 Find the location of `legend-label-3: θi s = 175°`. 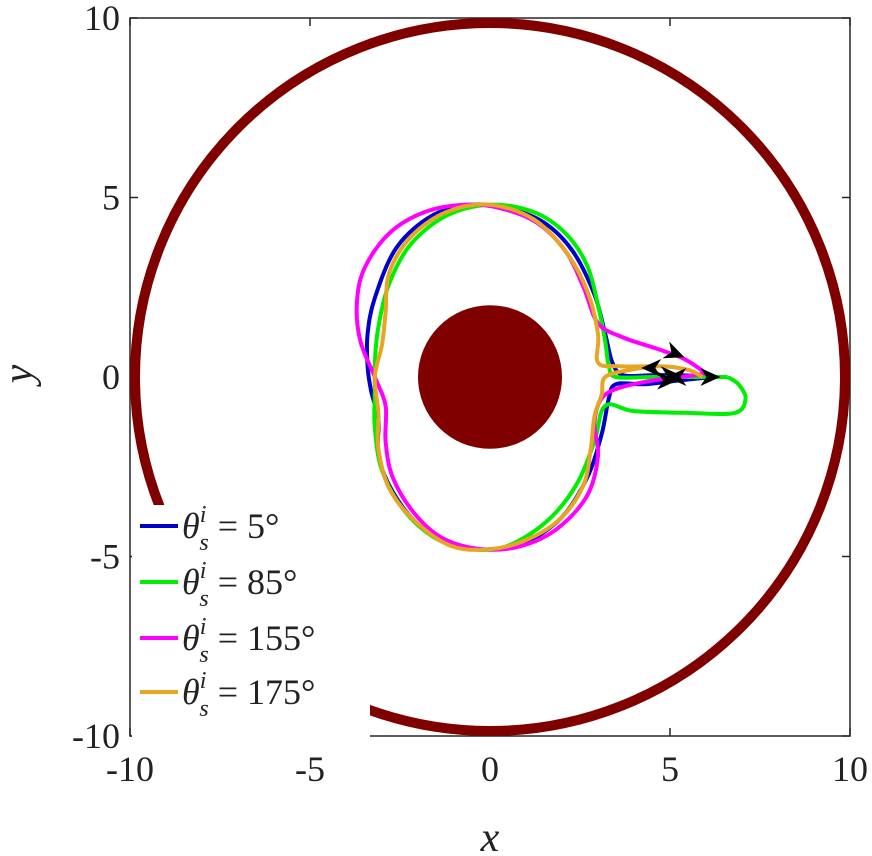

legend-label-3: θi s = 175° is located at coordinates (248, 695).